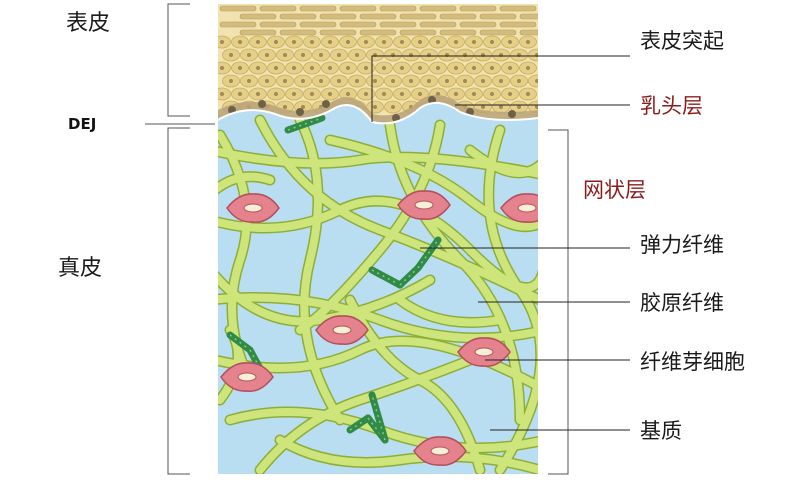 This screenshot has width=787, height=484. I want to click on epidermis-layer, so click(378, 64).